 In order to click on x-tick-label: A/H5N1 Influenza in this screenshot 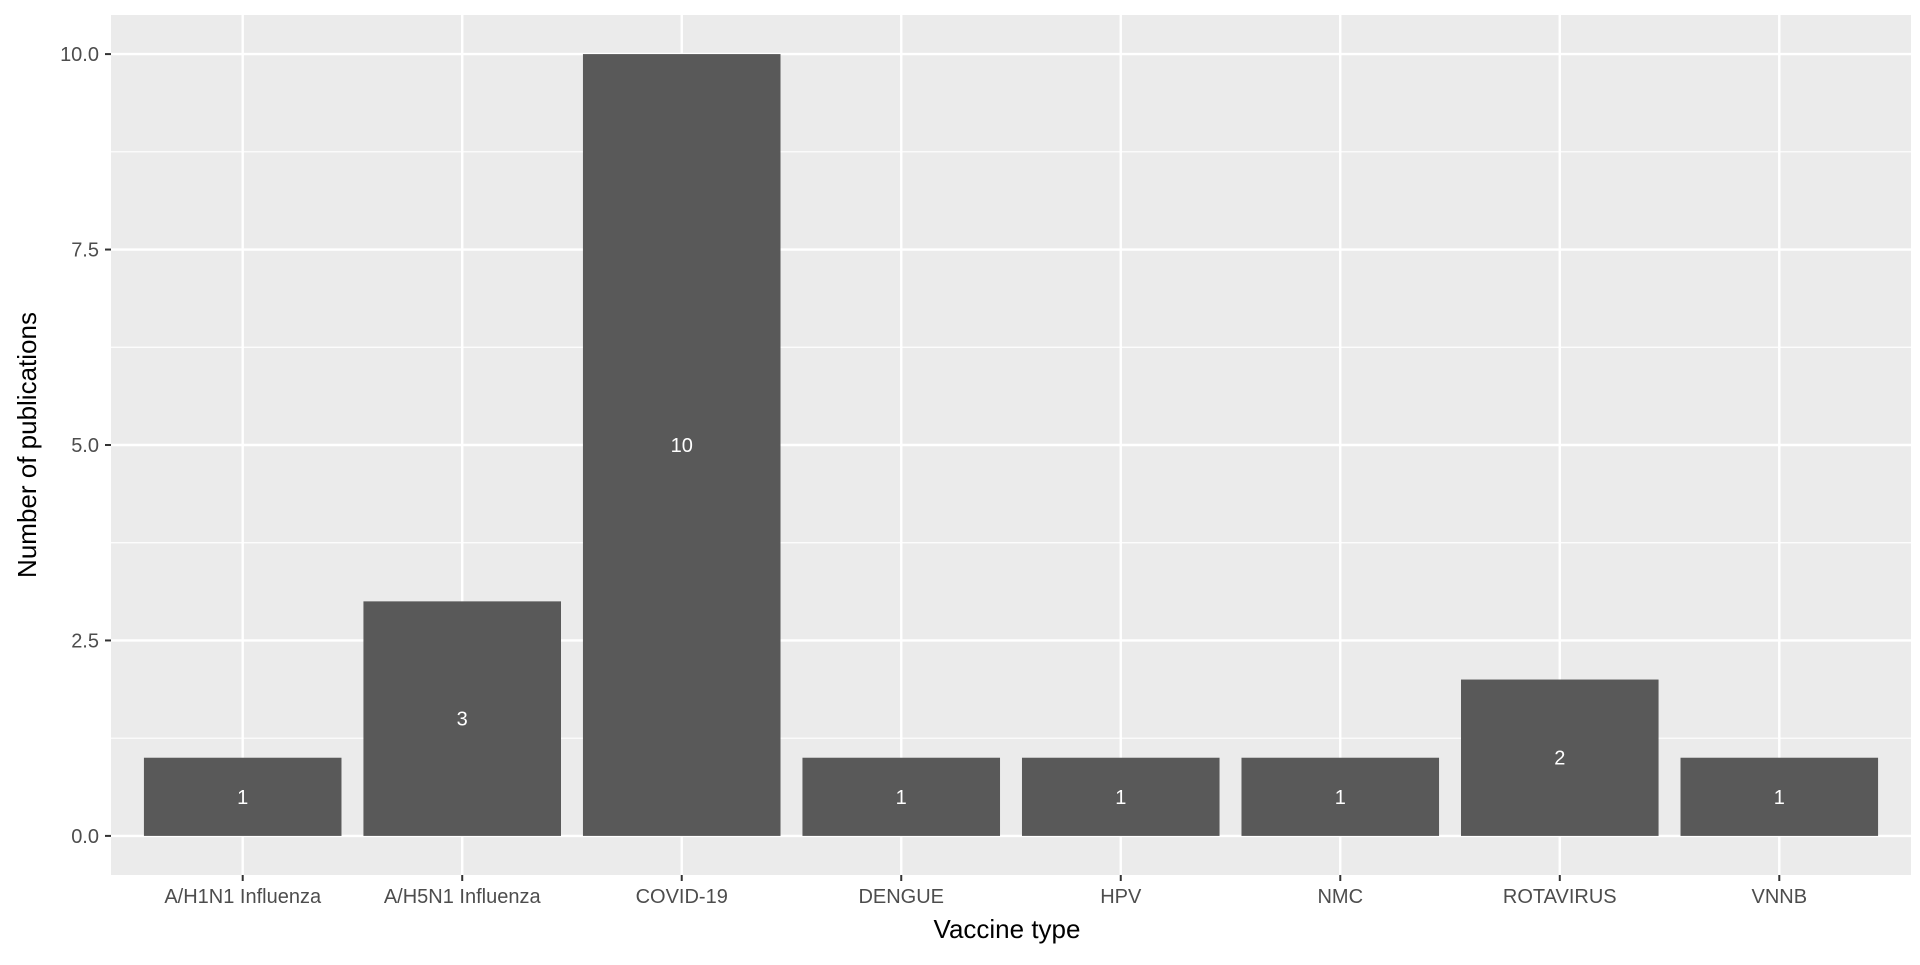, I will do `click(463, 897)`.